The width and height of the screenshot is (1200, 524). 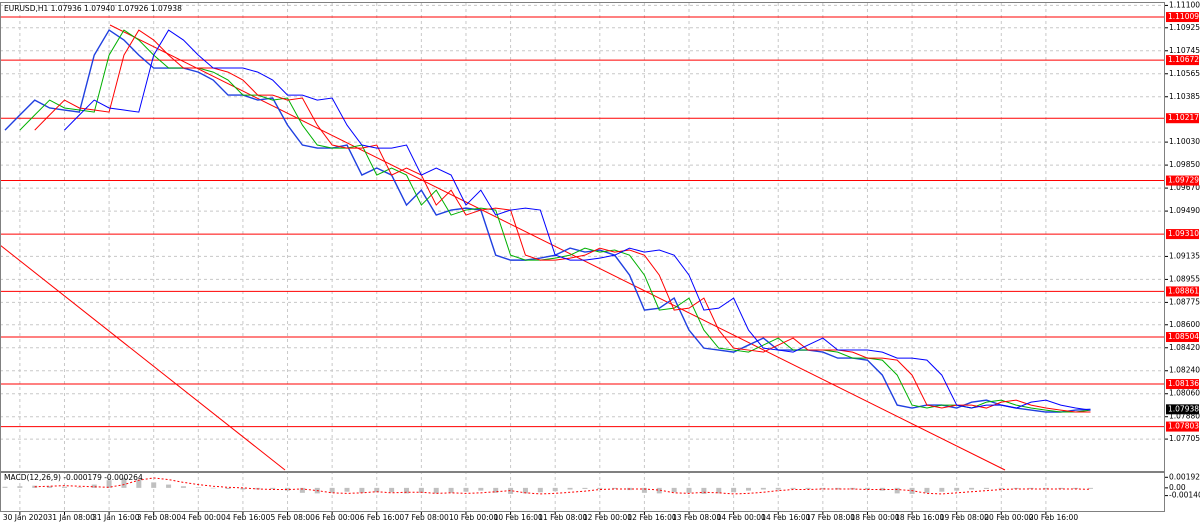 I want to click on y-tick-label: 1.08600, so click(x=1184, y=324).